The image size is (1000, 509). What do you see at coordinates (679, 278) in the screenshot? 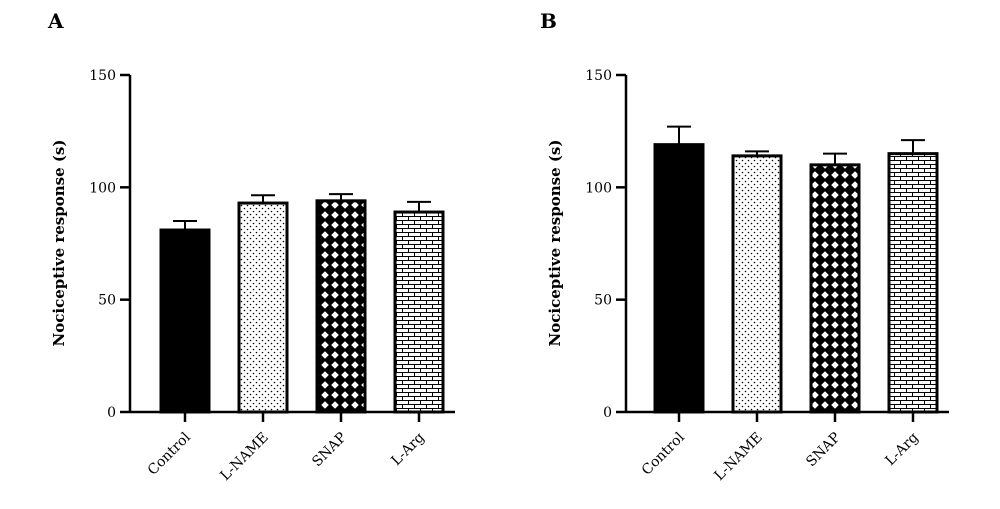
I see `panel-b-bar-control` at bounding box center [679, 278].